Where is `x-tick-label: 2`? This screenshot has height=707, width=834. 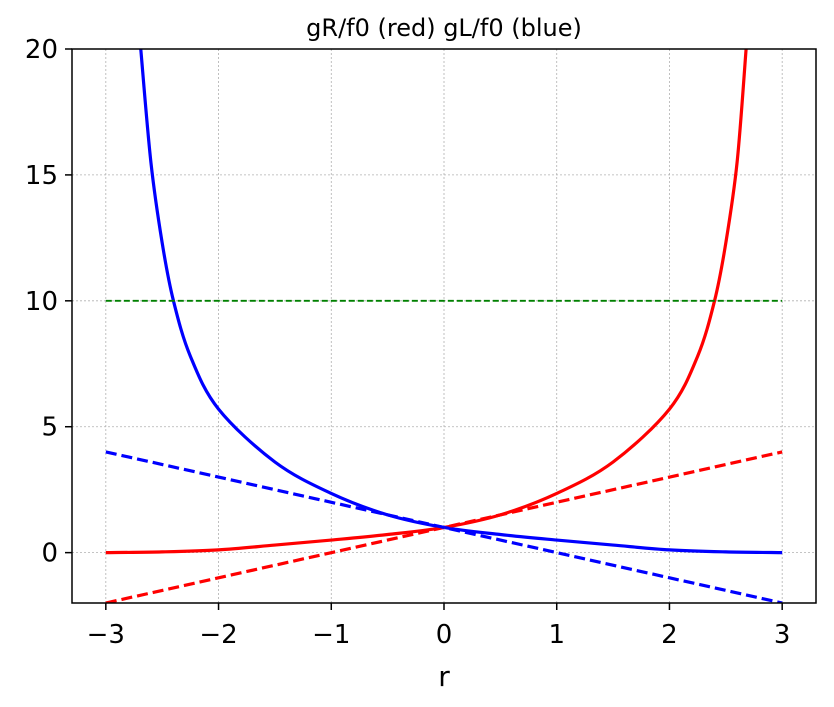
x-tick-label: 2 is located at coordinates (669, 635).